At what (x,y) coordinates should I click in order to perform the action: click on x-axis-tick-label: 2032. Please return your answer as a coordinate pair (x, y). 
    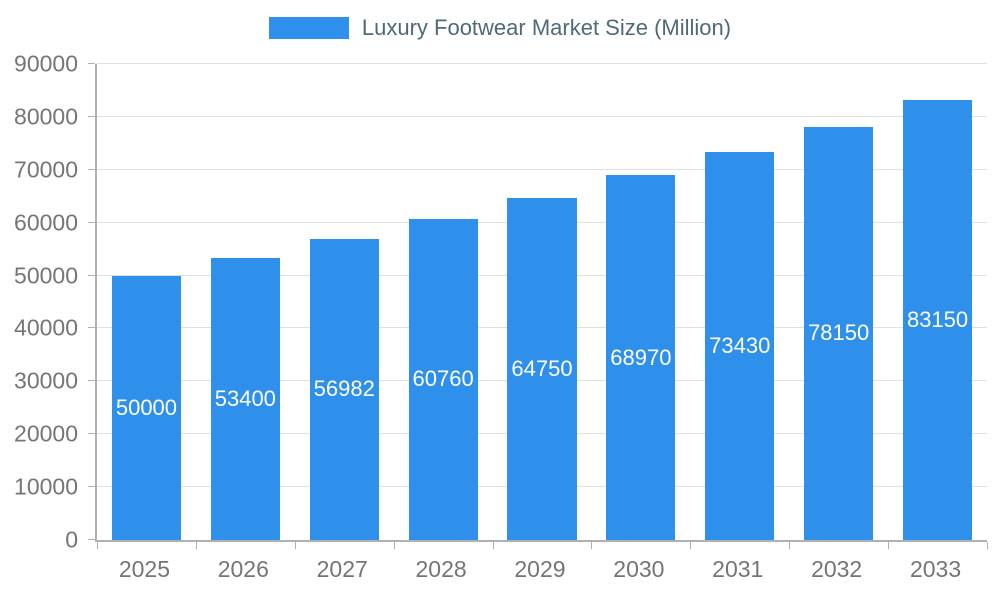
    Looking at the image, I should click on (837, 569).